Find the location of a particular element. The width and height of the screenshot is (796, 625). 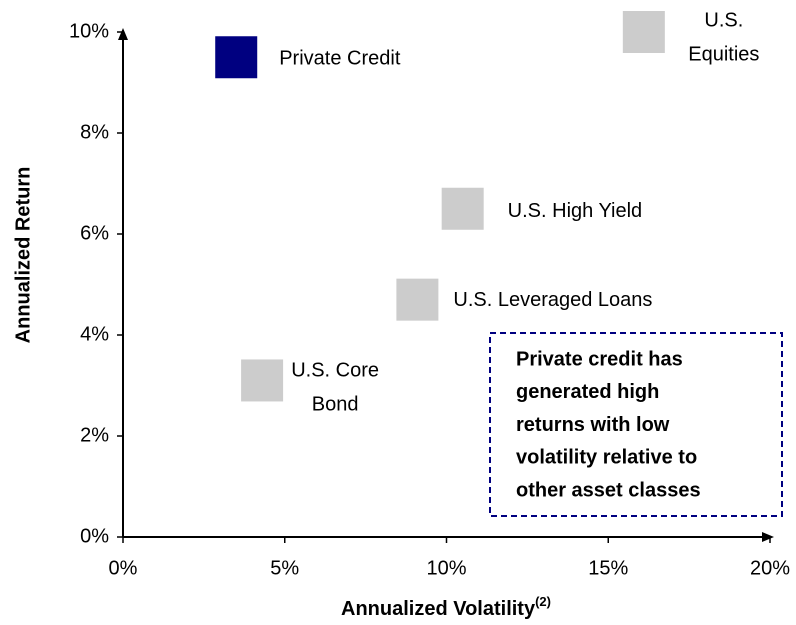

point-label: U.S. High Yield is located at coordinates (575, 211).